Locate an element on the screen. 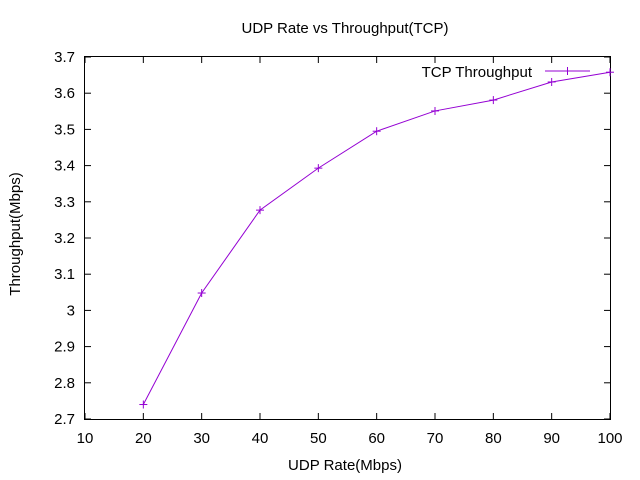 The width and height of the screenshot is (640, 480). y-tick-label: 2.7 is located at coordinates (64, 419).